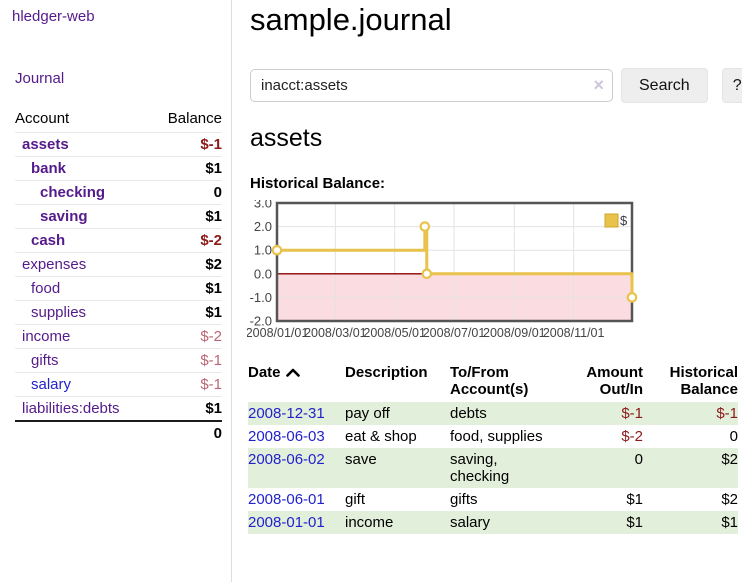 The image size is (742, 582). What do you see at coordinates (261, 297) in the screenshot?
I see `y-axis-tick-label: -1.0` at bounding box center [261, 297].